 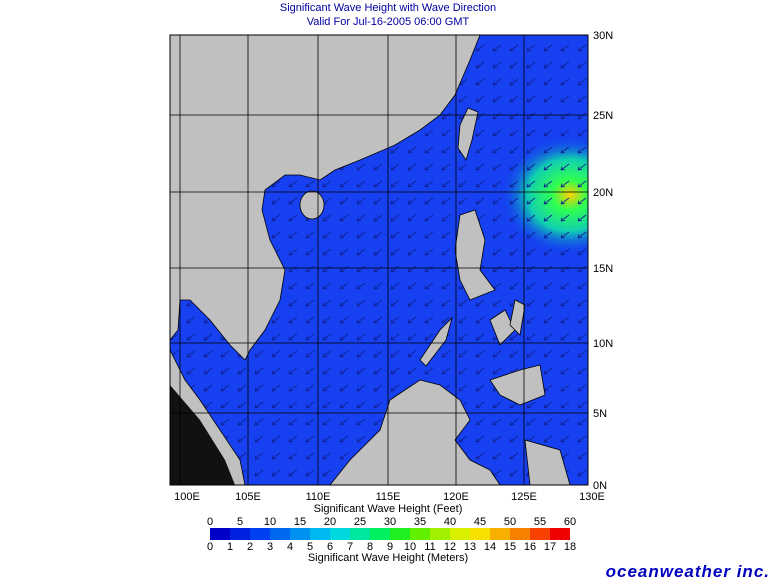 What do you see at coordinates (410, 547) in the screenshot?
I see `meters-tick: 10` at bounding box center [410, 547].